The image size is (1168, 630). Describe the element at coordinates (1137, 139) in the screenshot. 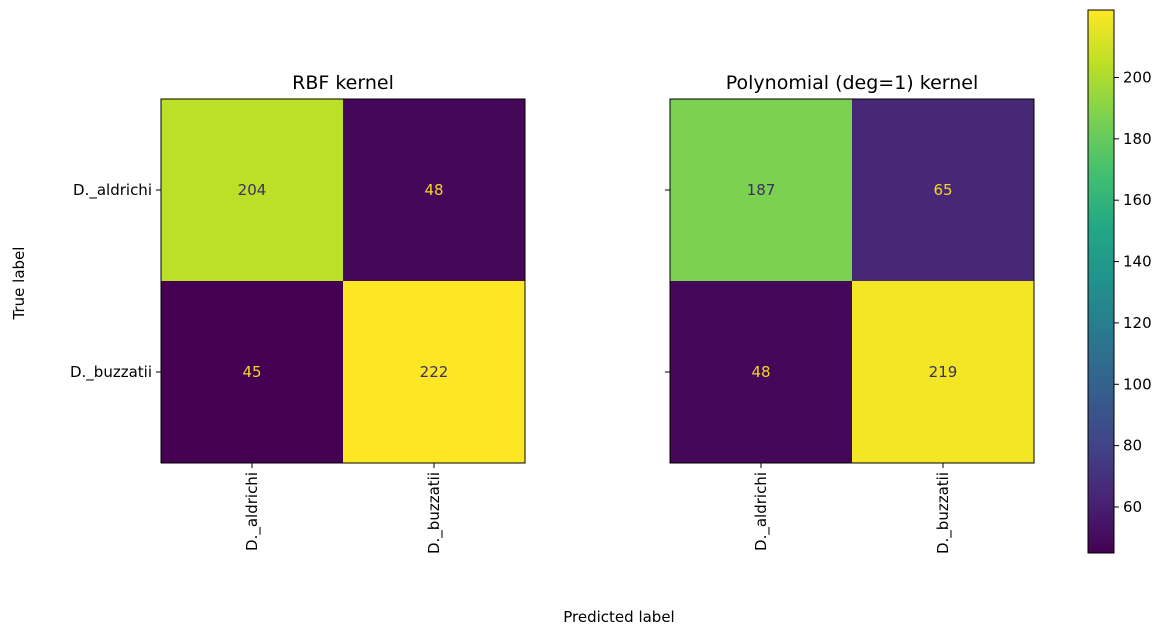

I see `colorbar-tick-label: 180` at that location.